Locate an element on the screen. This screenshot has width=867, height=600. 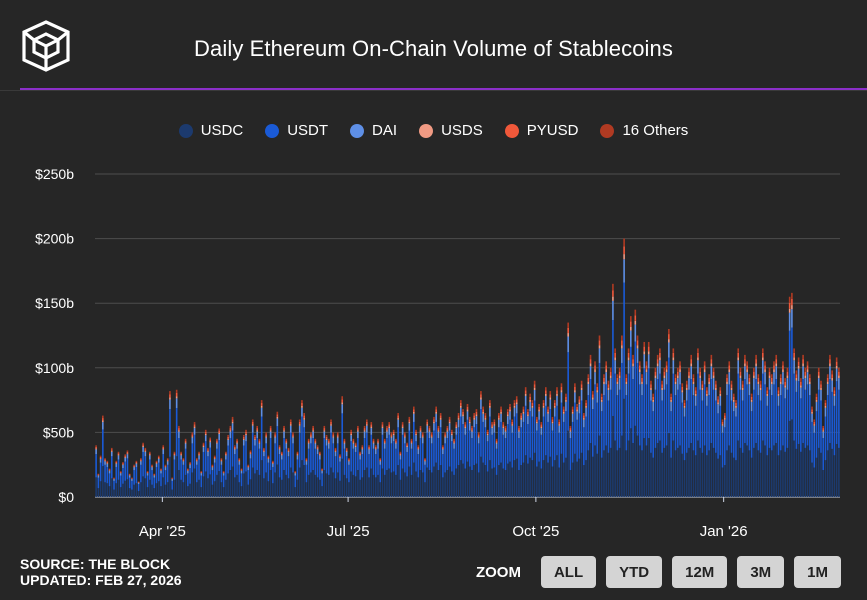
zoom-button-ytd: YTD is located at coordinates (634, 572).